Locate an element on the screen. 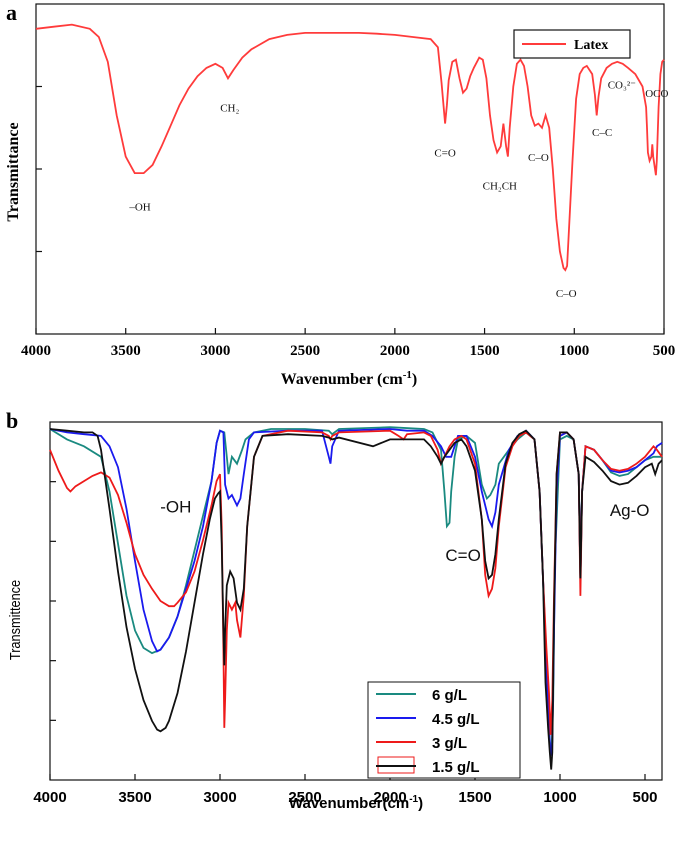 This screenshot has width=685, height=843. panel-b-legend-box is located at coordinates (444, 730).